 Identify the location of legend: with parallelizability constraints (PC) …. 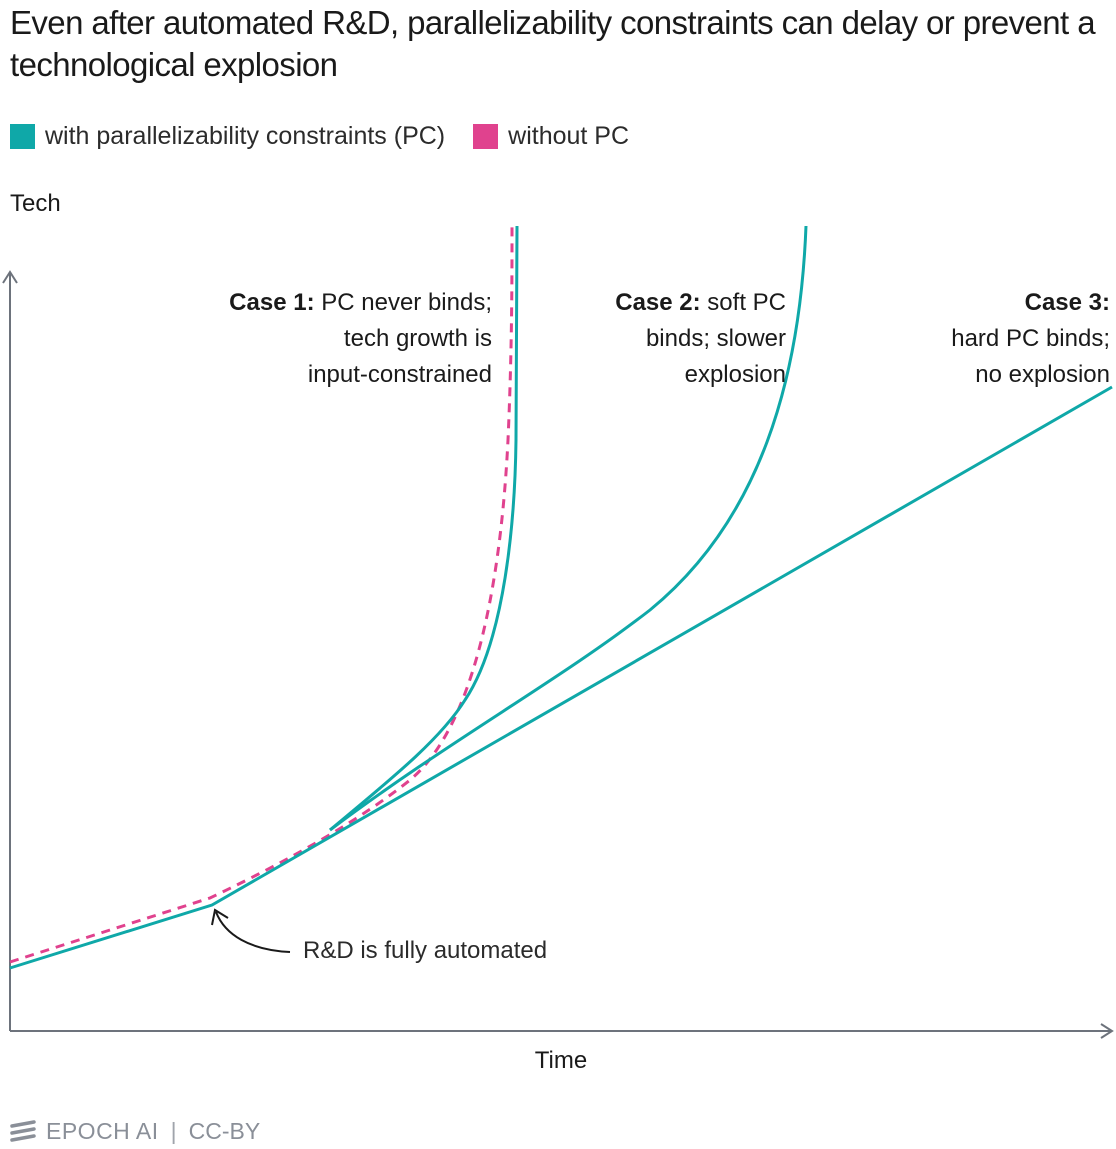
(333, 136).